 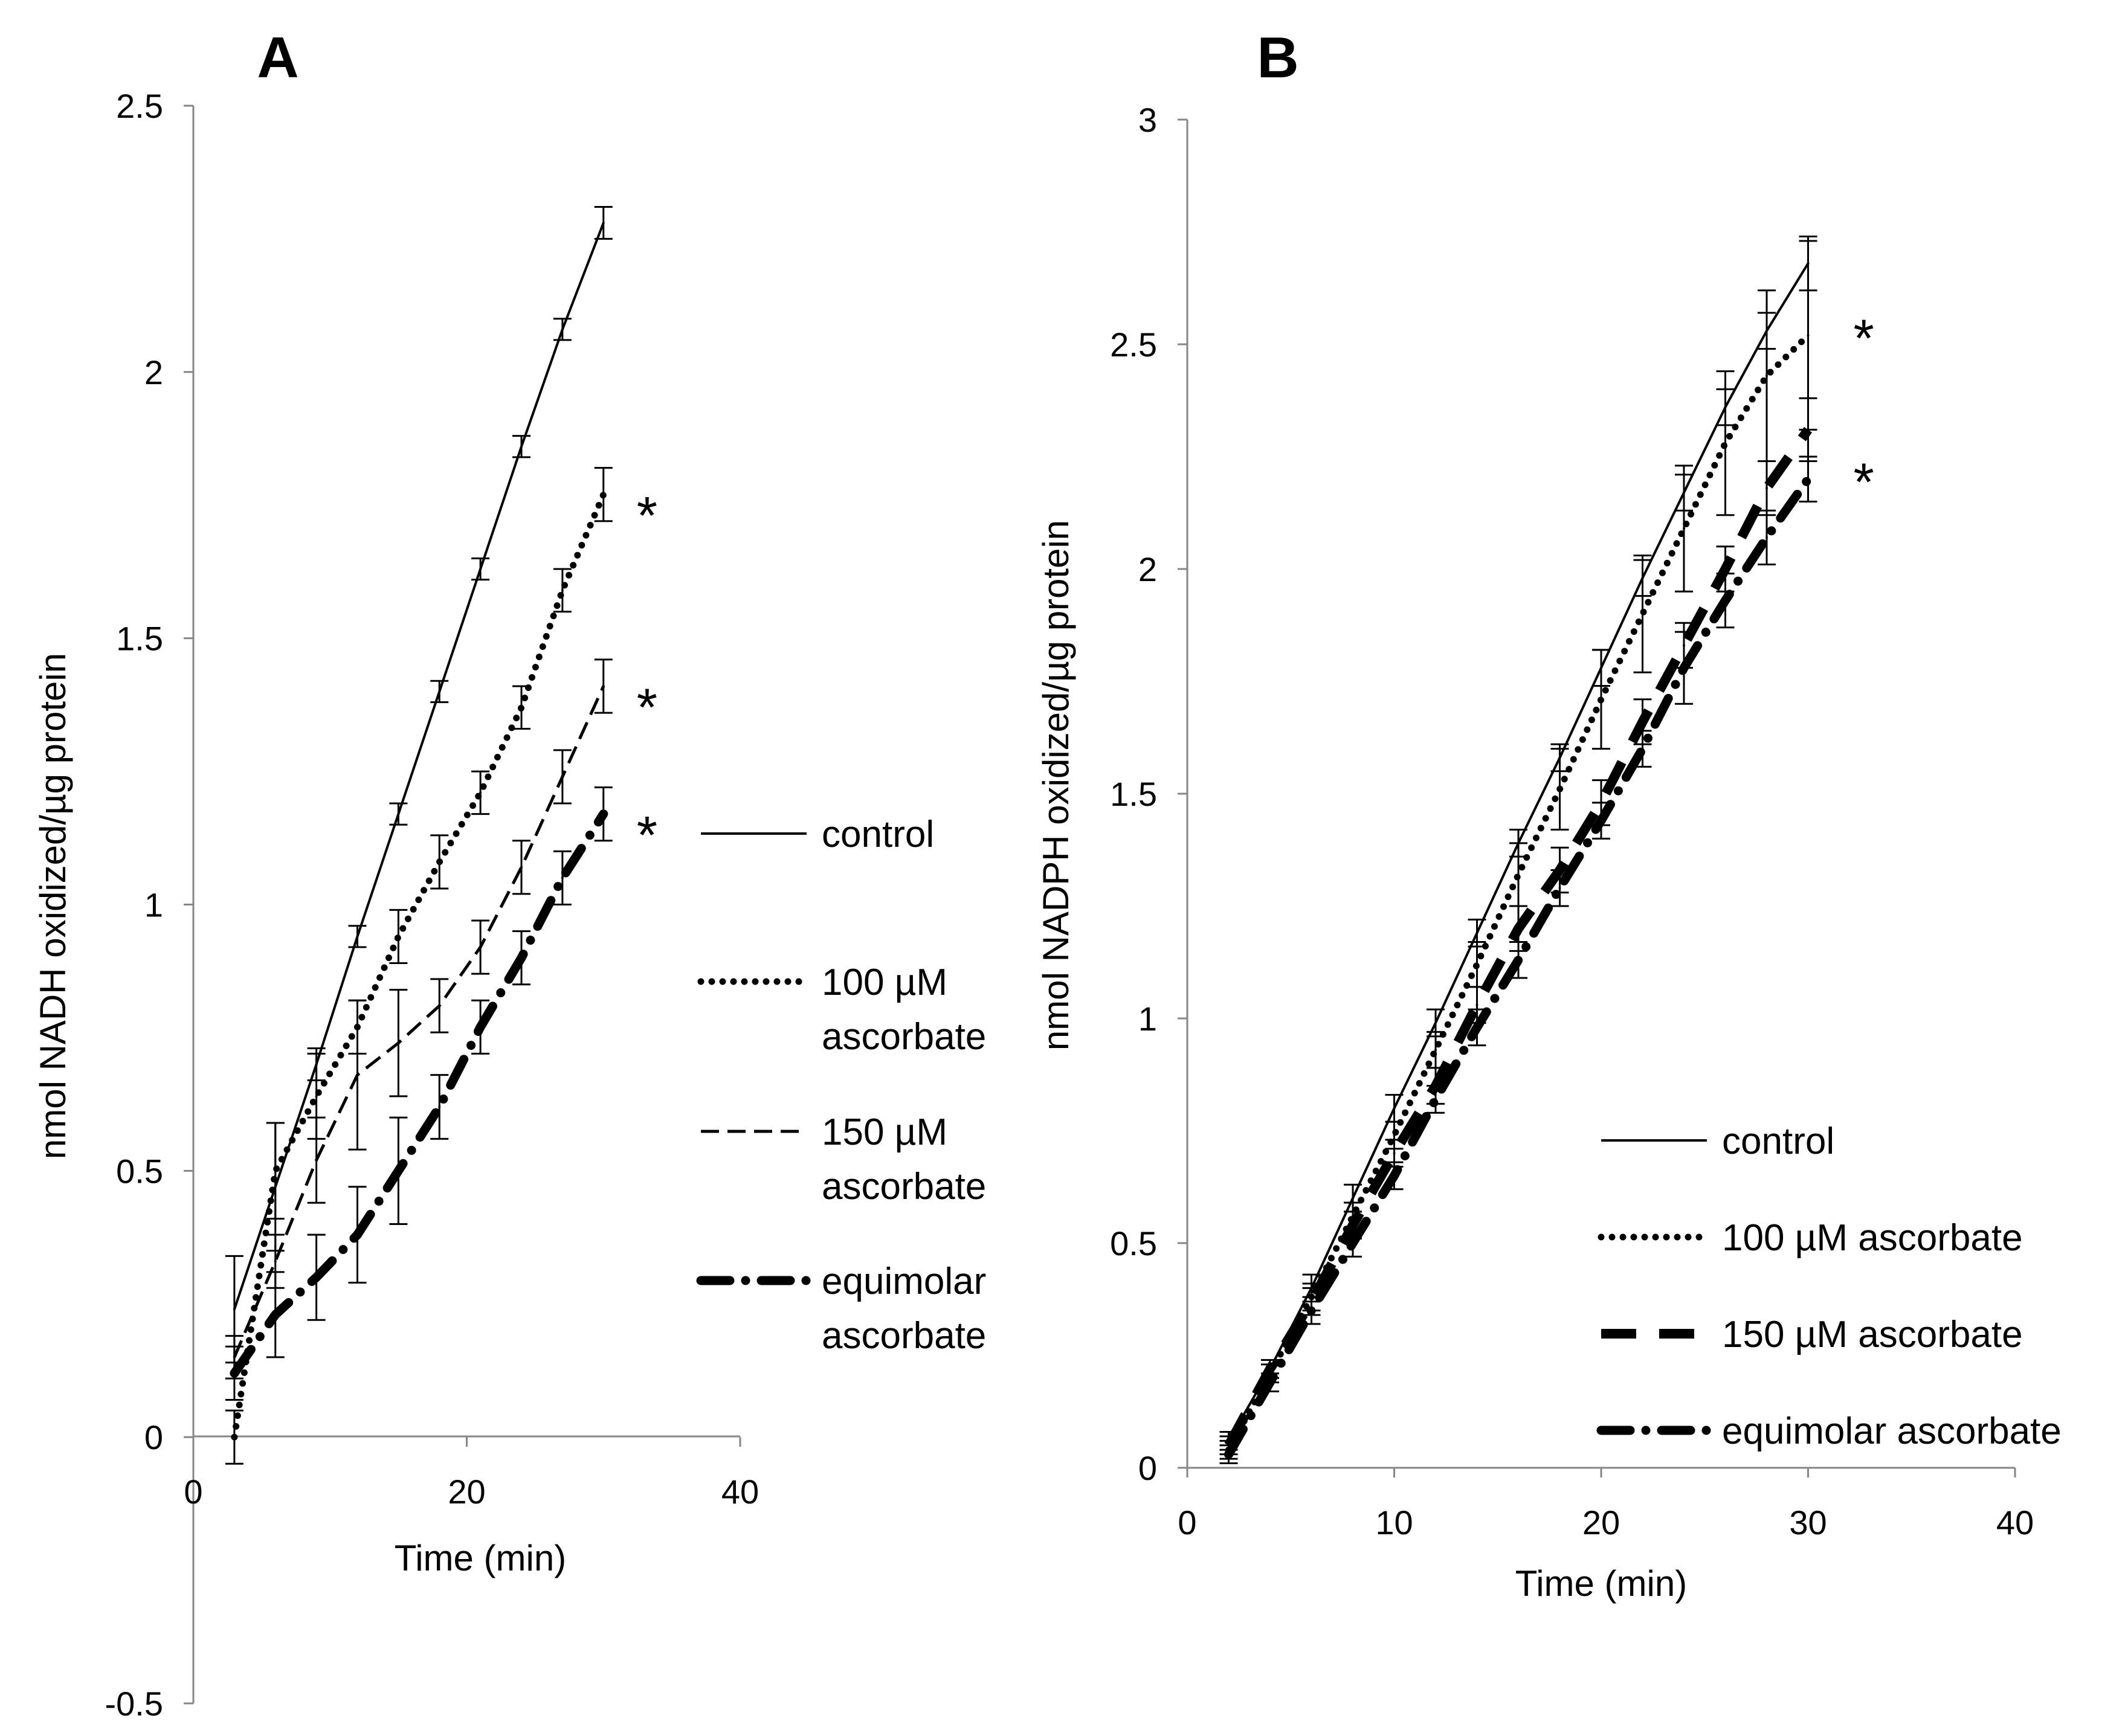 I want to click on y-tick-label: 2, so click(x=1147, y=569).